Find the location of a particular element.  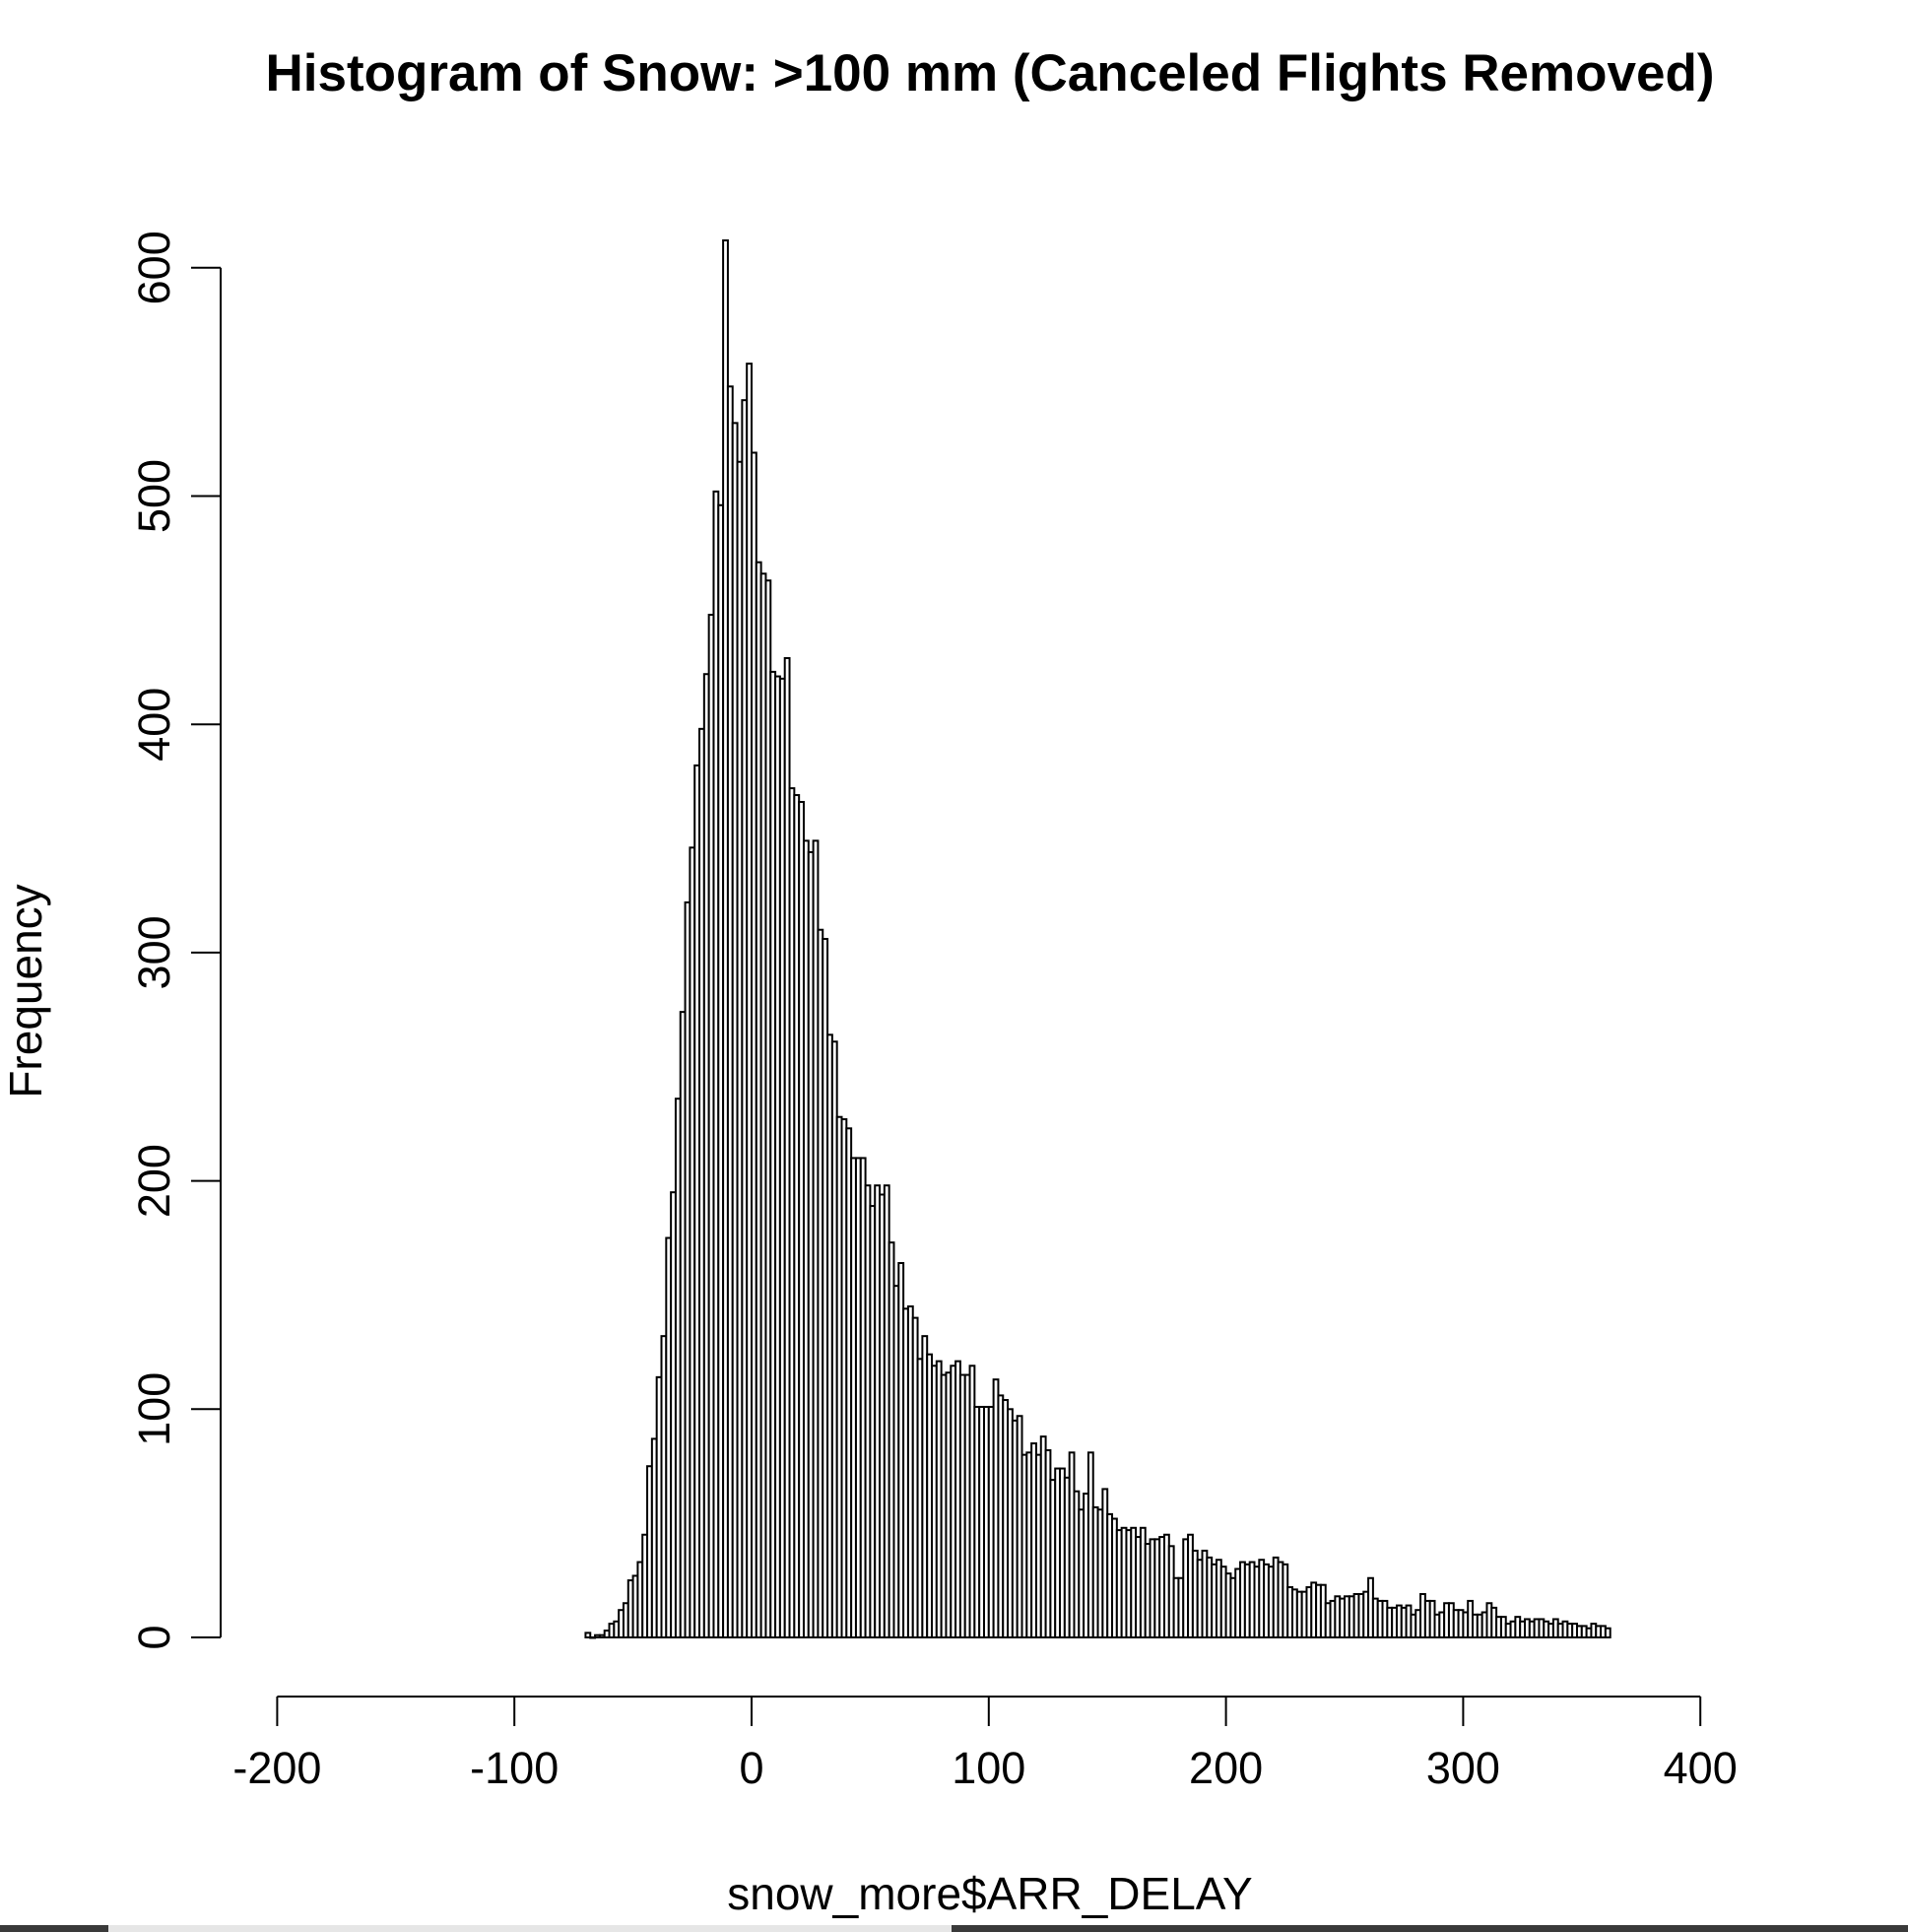

x-tick-label: 0 is located at coordinates (751, 1768).